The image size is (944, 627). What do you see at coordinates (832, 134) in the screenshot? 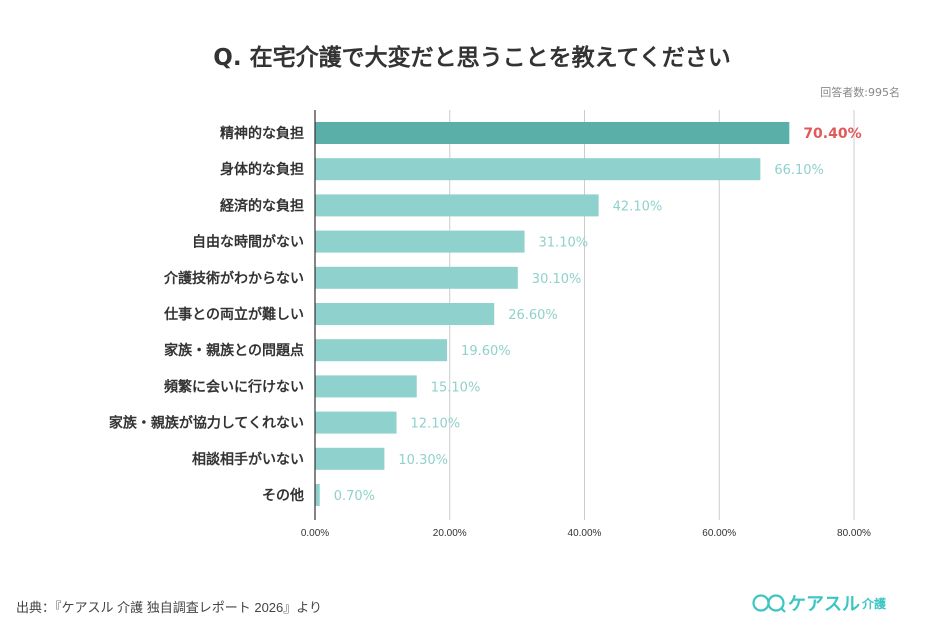
I see `value-label: 70.40%` at bounding box center [832, 134].